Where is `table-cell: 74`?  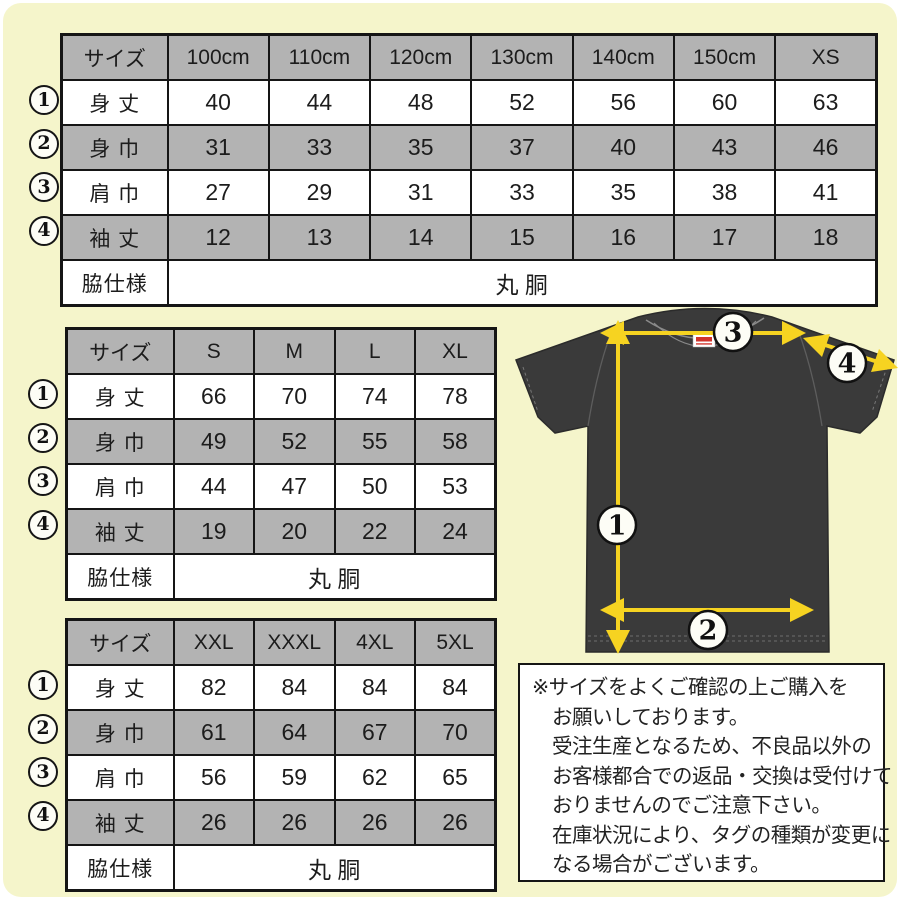
table-cell: 74 is located at coordinates (374, 396).